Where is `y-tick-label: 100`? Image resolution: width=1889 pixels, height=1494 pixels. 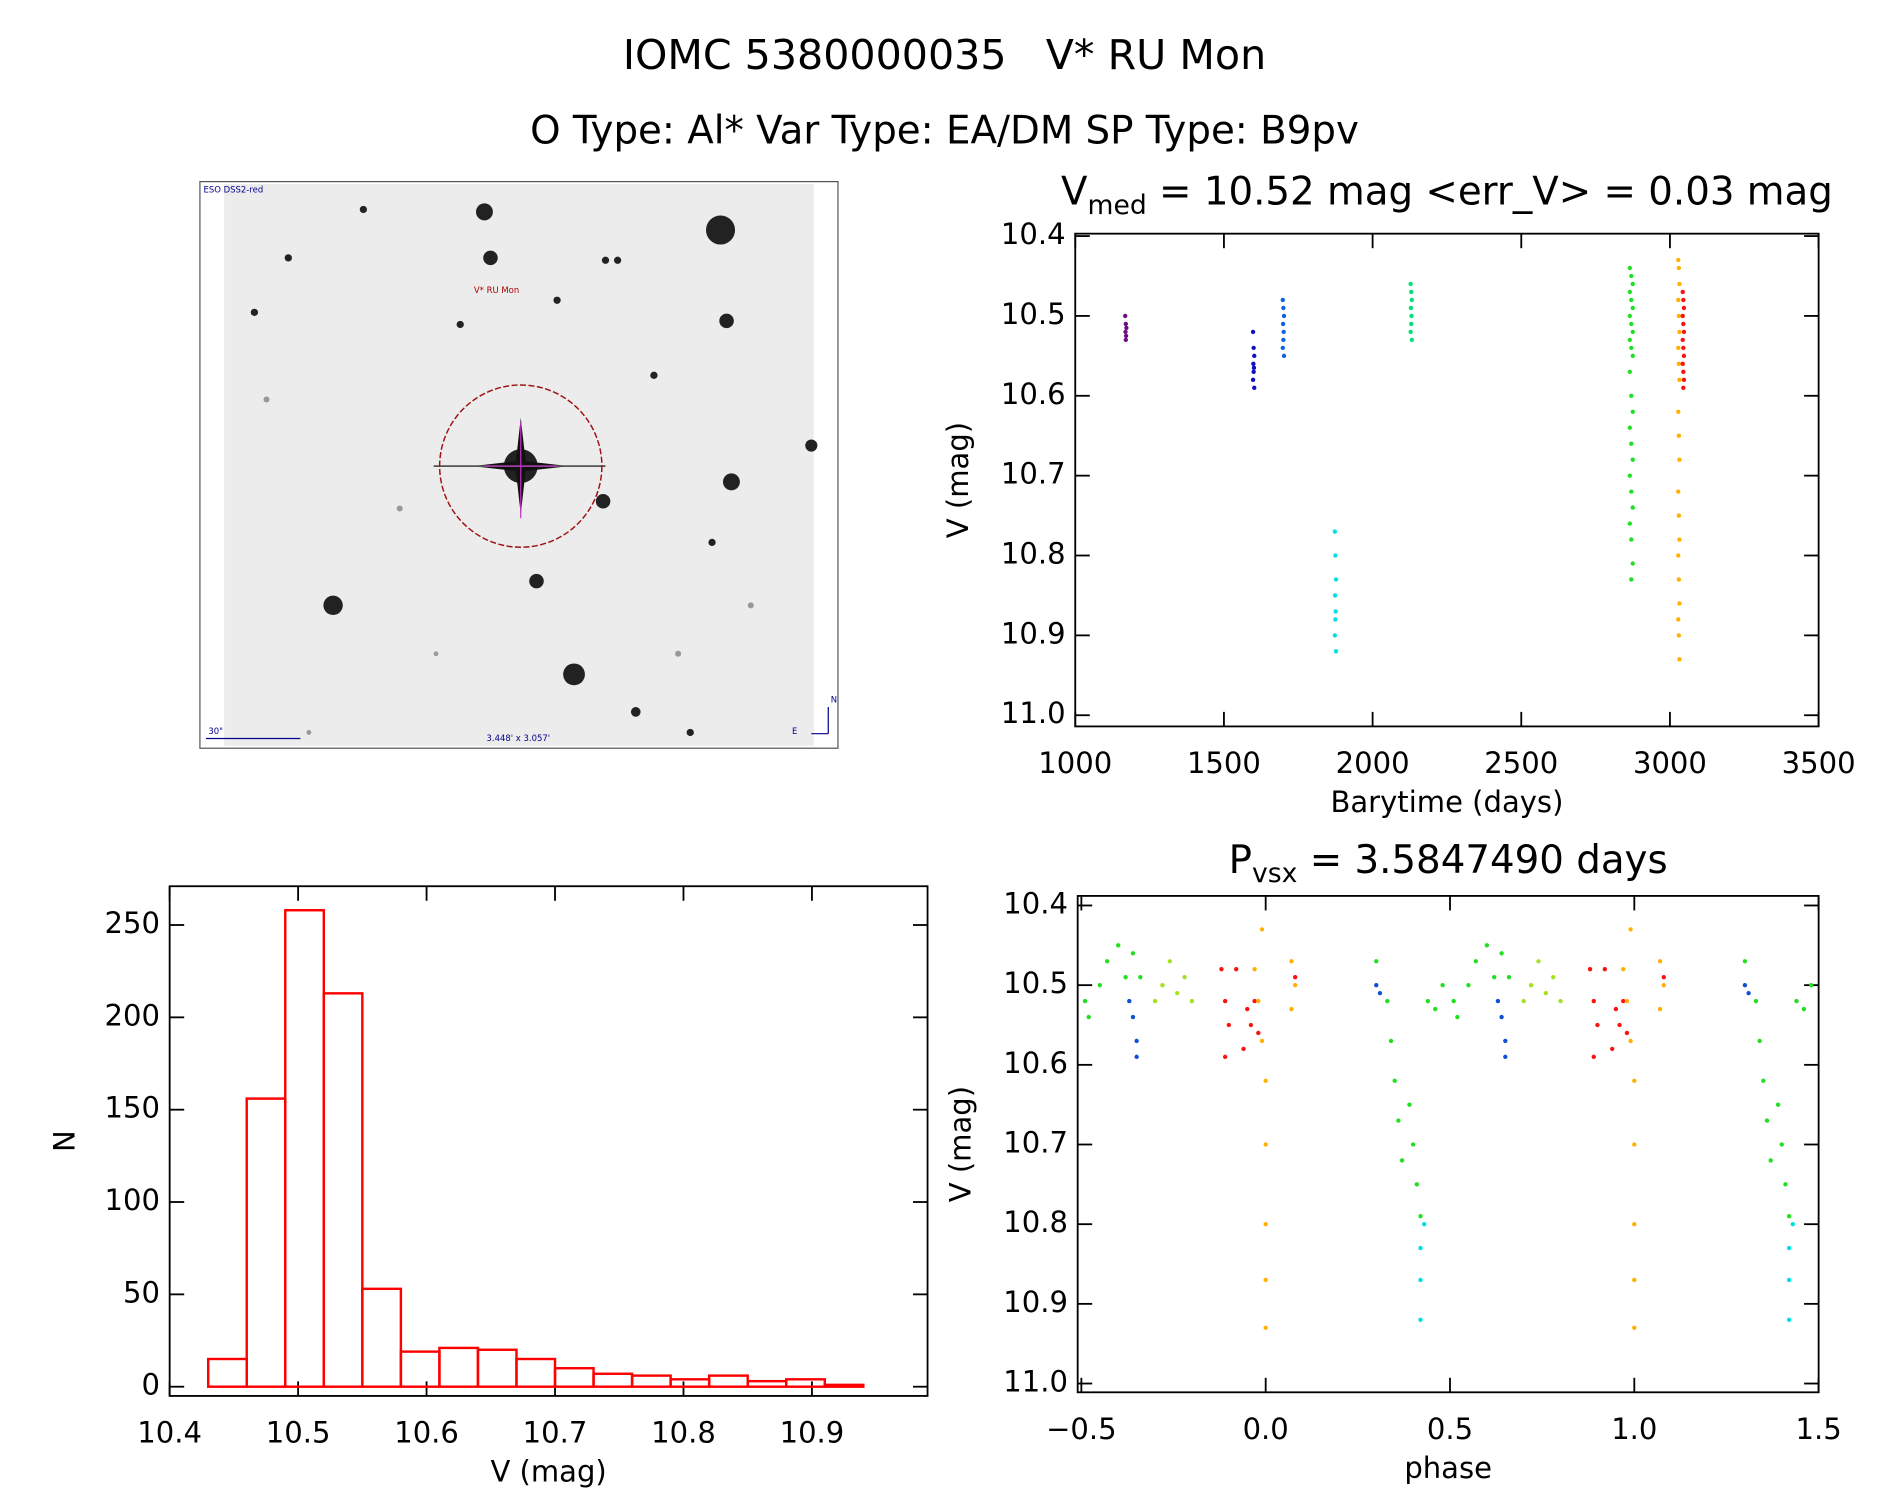
y-tick-label: 100 is located at coordinates (132, 1200).